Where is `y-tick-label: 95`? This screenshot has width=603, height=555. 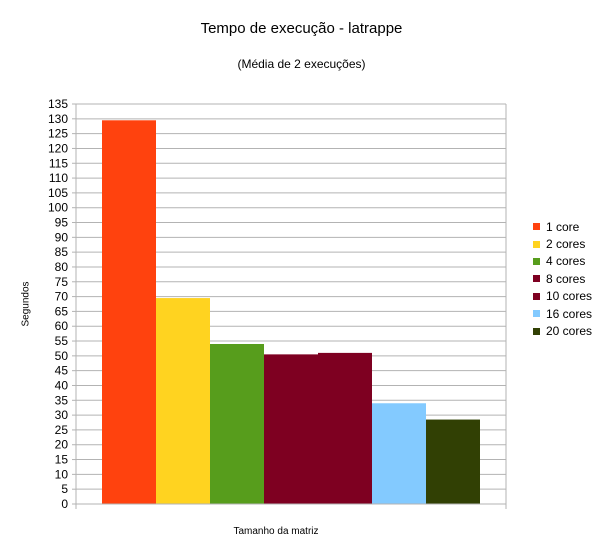 y-tick-label: 95 is located at coordinates (62, 223).